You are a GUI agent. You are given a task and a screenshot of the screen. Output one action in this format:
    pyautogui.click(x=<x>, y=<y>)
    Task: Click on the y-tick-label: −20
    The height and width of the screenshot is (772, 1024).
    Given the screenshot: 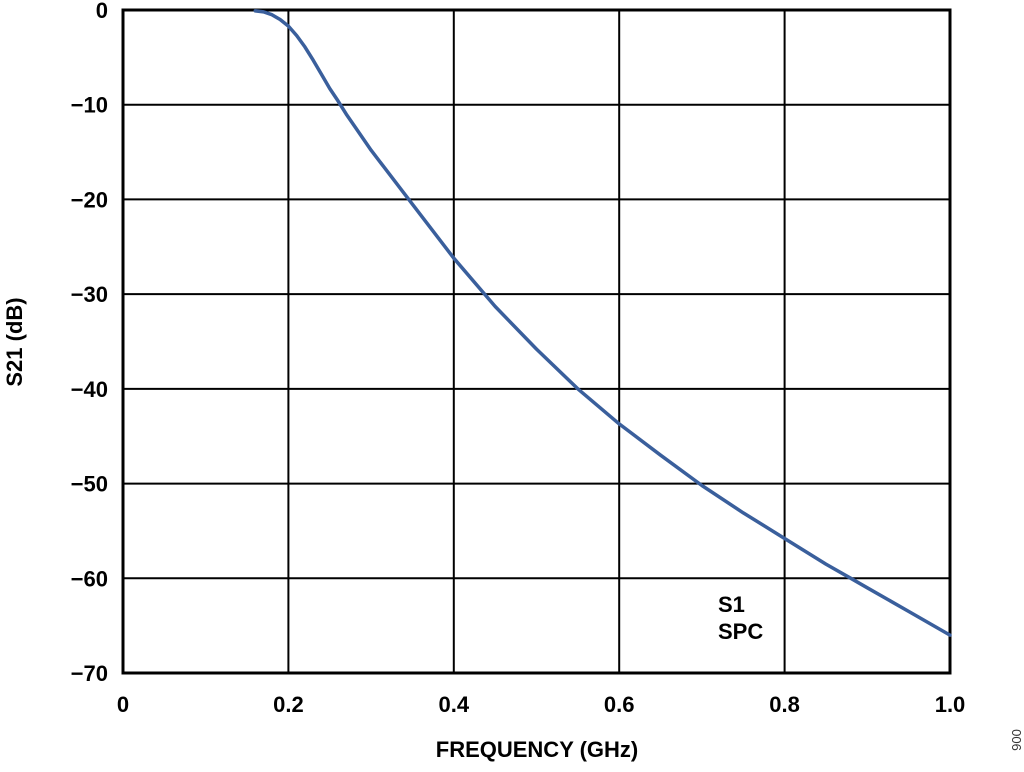 What is the action you would take?
    pyautogui.click(x=89, y=199)
    